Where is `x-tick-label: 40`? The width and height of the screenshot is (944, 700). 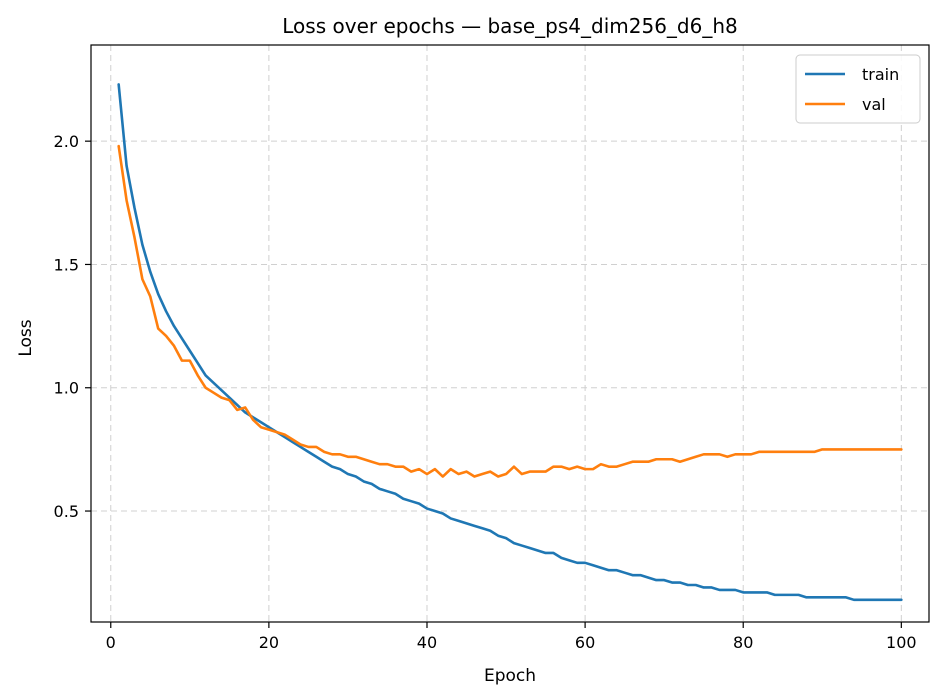 x-tick-label: 40 is located at coordinates (427, 642).